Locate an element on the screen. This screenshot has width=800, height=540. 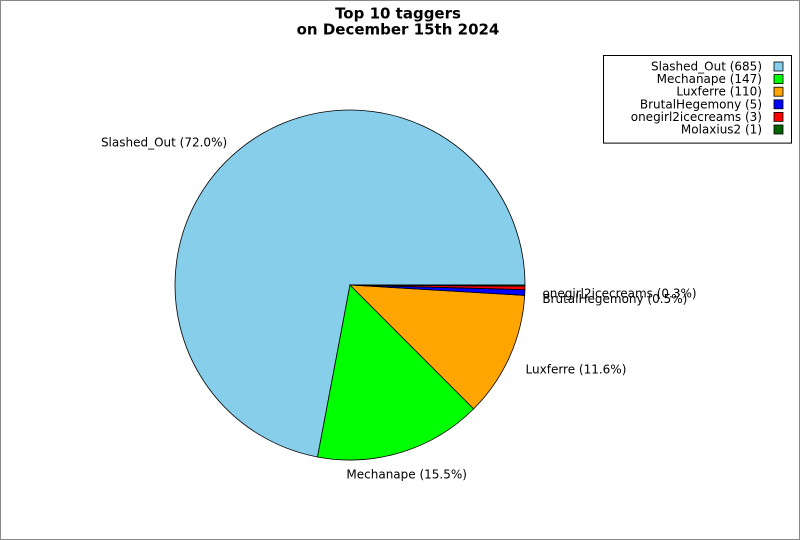
slice-label: onegirl2icecreams (0.3%) is located at coordinates (619, 294).